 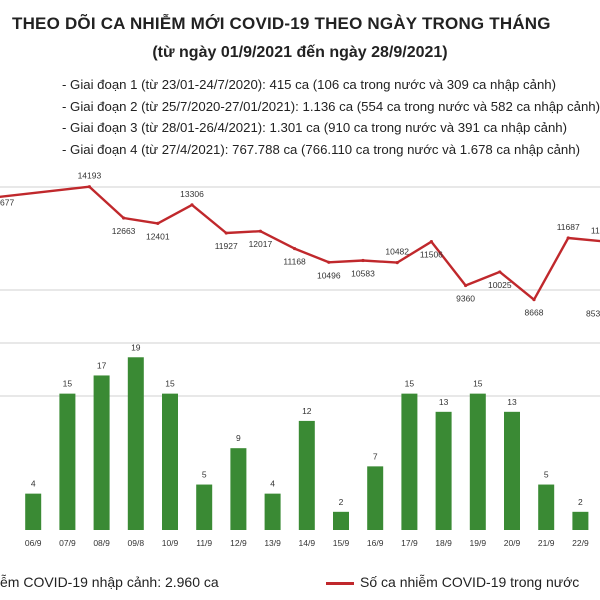 What do you see at coordinates (192, 194) in the screenshot?
I see `line-label-10/9: 13306` at bounding box center [192, 194].